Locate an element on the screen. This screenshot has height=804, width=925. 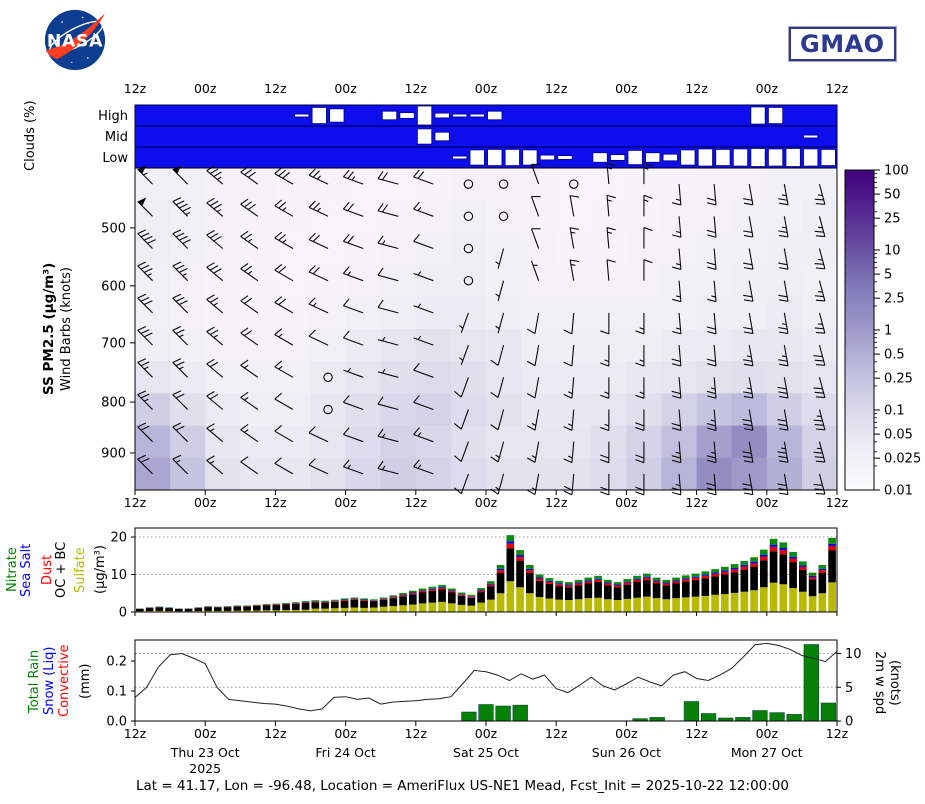
bottom-time-tick-label: 12z is located at coordinates (837, 733).